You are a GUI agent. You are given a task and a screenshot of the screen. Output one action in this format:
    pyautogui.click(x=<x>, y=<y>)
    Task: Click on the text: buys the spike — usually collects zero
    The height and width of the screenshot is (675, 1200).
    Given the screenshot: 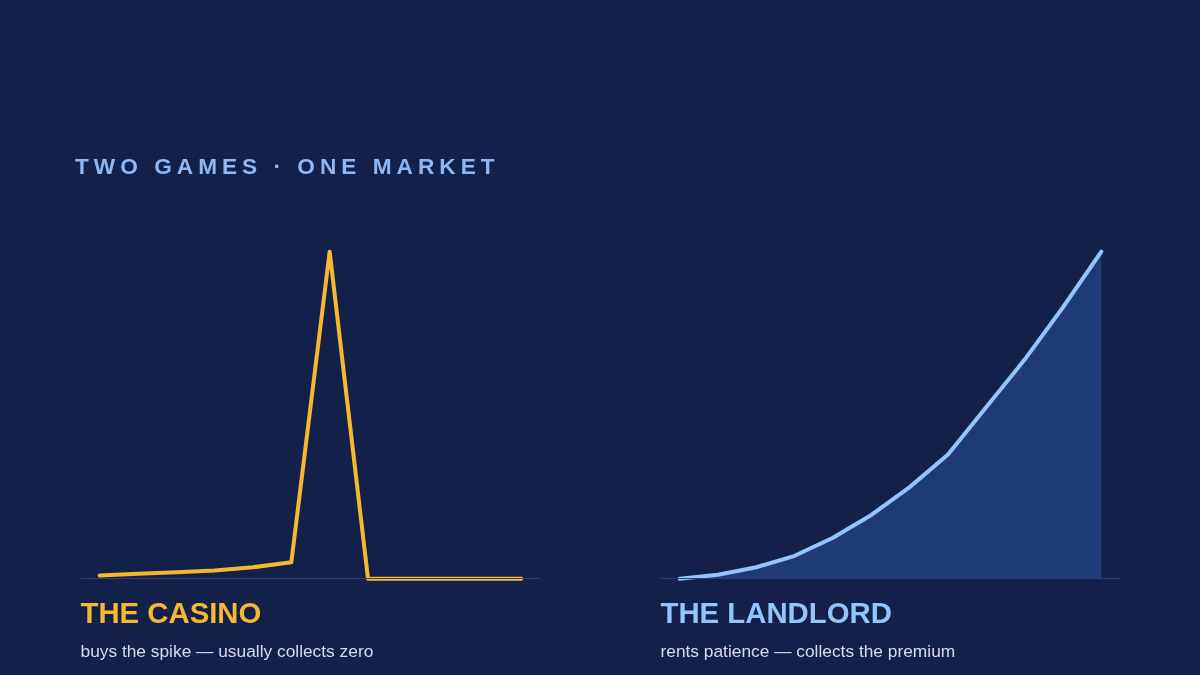 What is the action you would take?
    pyautogui.click(x=227, y=650)
    